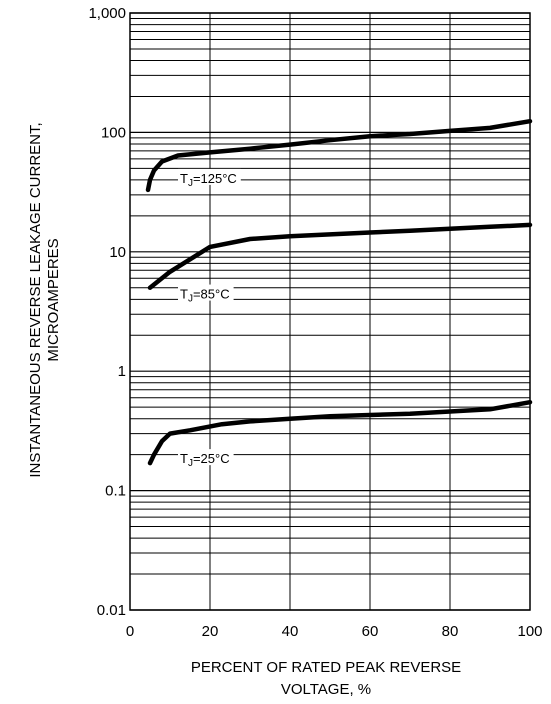 The height and width of the screenshot is (704, 551). Describe the element at coordinates (35, 299) in the screenshot. I see `y-axis-title-line1: INSTANTANEOUS REVERSE LEAKAGE CURRENT,` at that location.